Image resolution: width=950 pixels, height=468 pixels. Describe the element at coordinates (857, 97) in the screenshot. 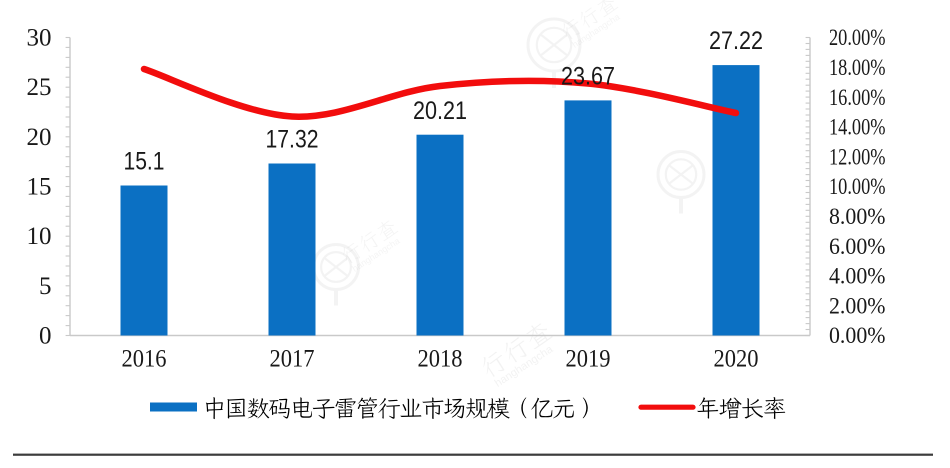

I see `svg-text: 16.00%` at that location.